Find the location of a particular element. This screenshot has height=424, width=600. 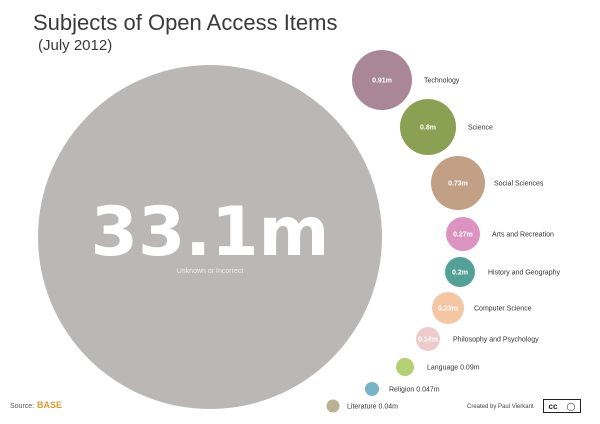

bubble-social-sciences is located at coordinates (458, 183).